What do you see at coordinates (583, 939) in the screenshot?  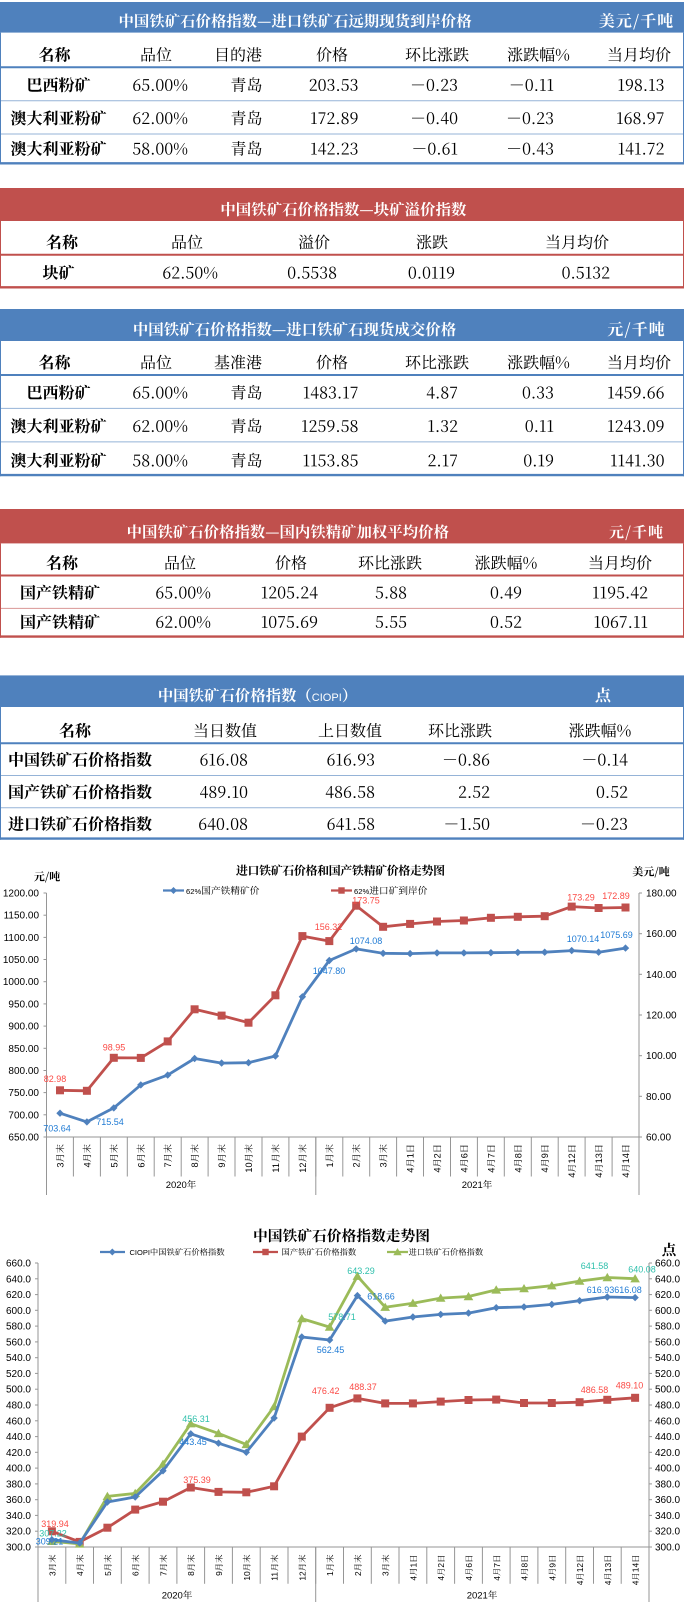 I see `svg-text: 1070.14` at bounding box center [583, 939].